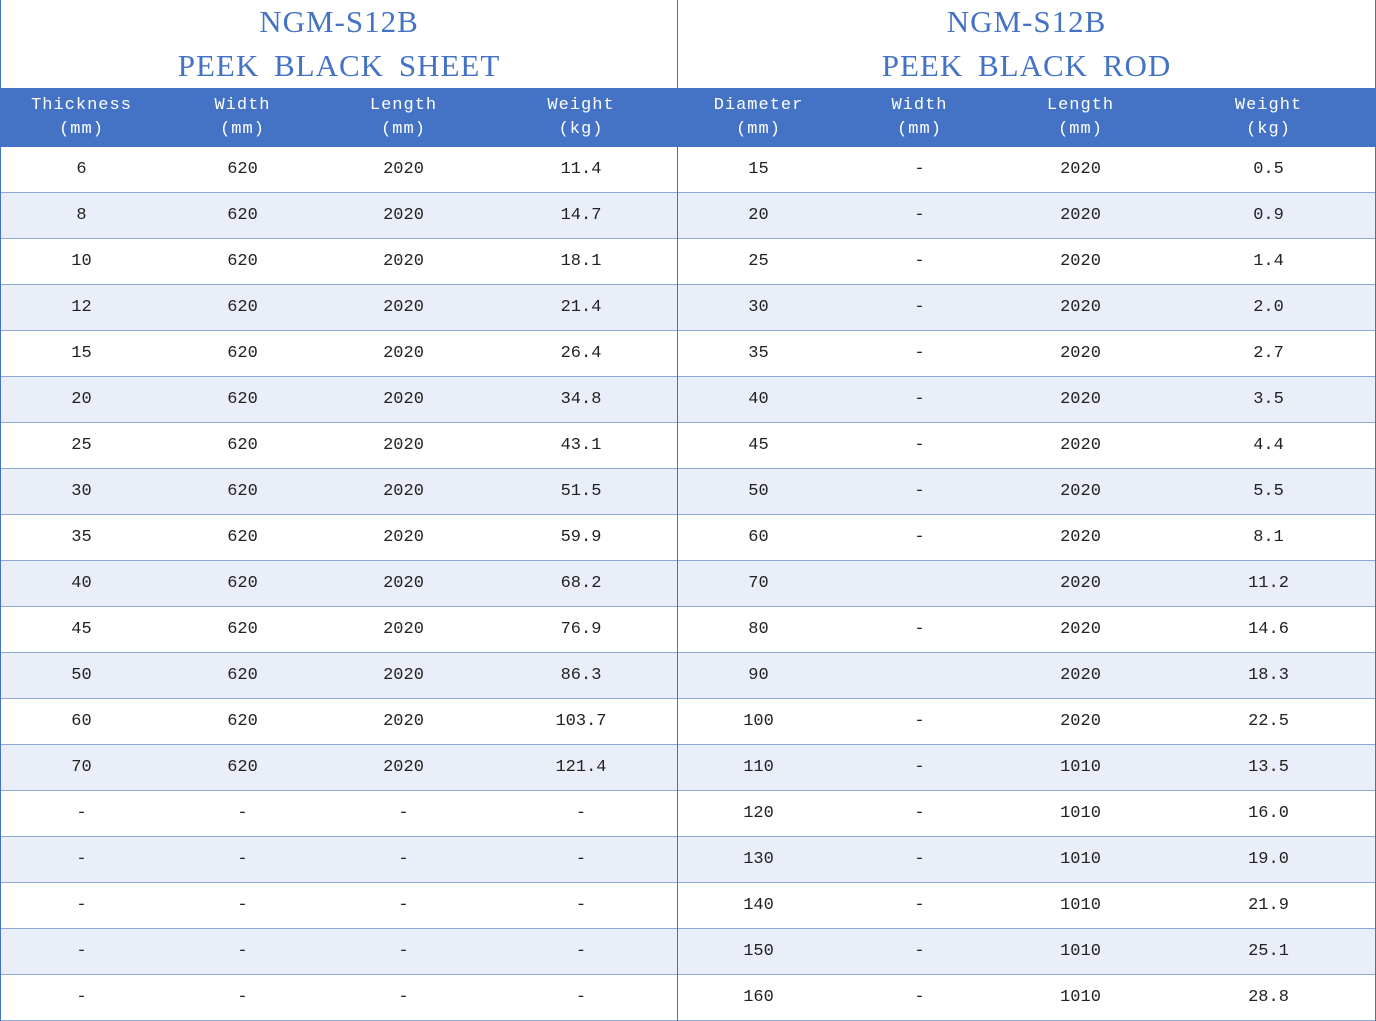  What do you see at coordinates (581, 675) in the screenshot?
I see `table-cell: 86.3` at bounding box center [581, 675].